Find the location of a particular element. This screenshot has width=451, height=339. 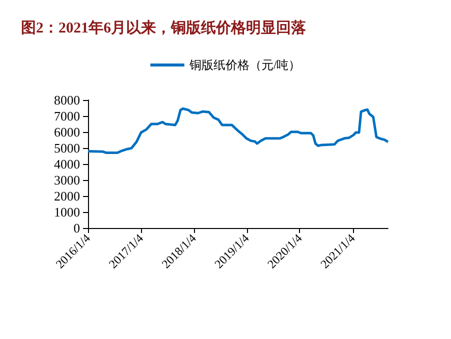

y-tick-label: 4000 is located at coordinates (67, 164).